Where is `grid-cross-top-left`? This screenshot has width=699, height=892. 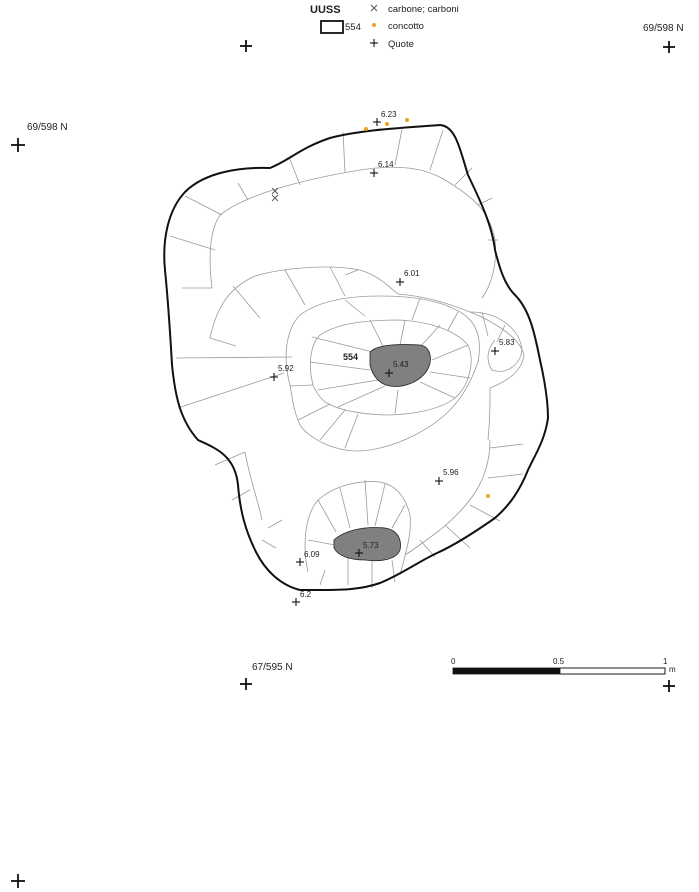
grid-cross-top-left is located at coordinates (246, 46).